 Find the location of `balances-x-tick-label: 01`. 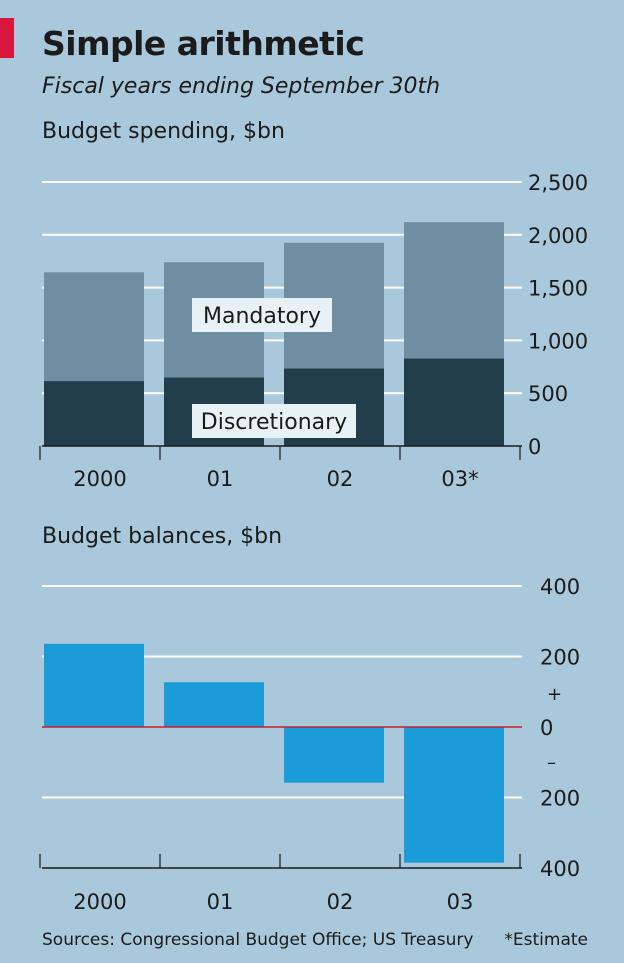

balances-x-tick-label: 01 is located at coordinates (220, 902).